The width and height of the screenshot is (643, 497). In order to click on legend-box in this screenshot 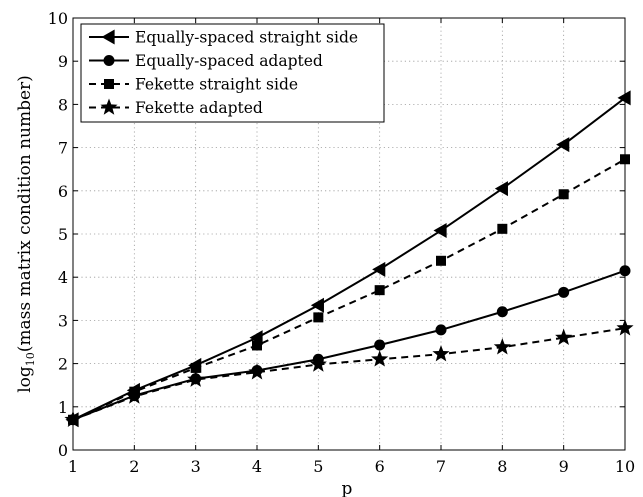, I will do `click(232, 73)`.